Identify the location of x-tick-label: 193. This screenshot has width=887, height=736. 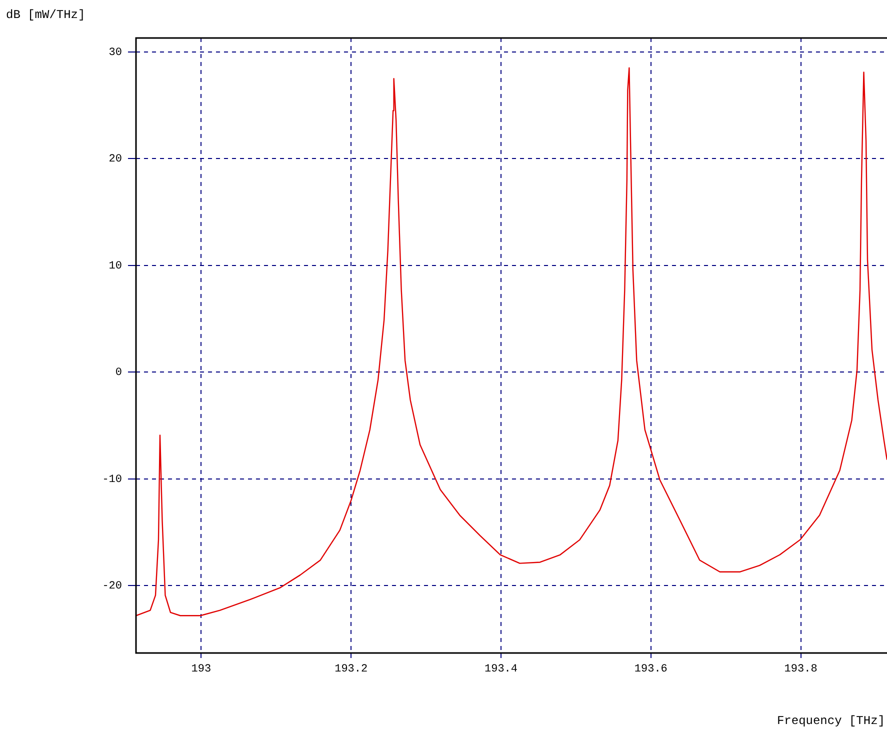
(201, 670).